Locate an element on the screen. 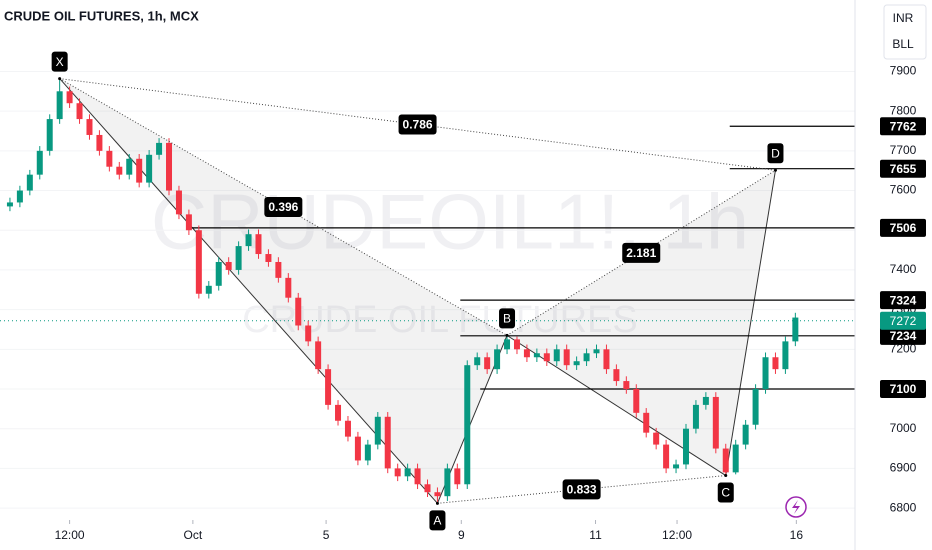 The width and height of the screenshot is (932, 550). title: CRUDE OIL FUTURES, 1h, MCX is located at coordinates (101, 15).